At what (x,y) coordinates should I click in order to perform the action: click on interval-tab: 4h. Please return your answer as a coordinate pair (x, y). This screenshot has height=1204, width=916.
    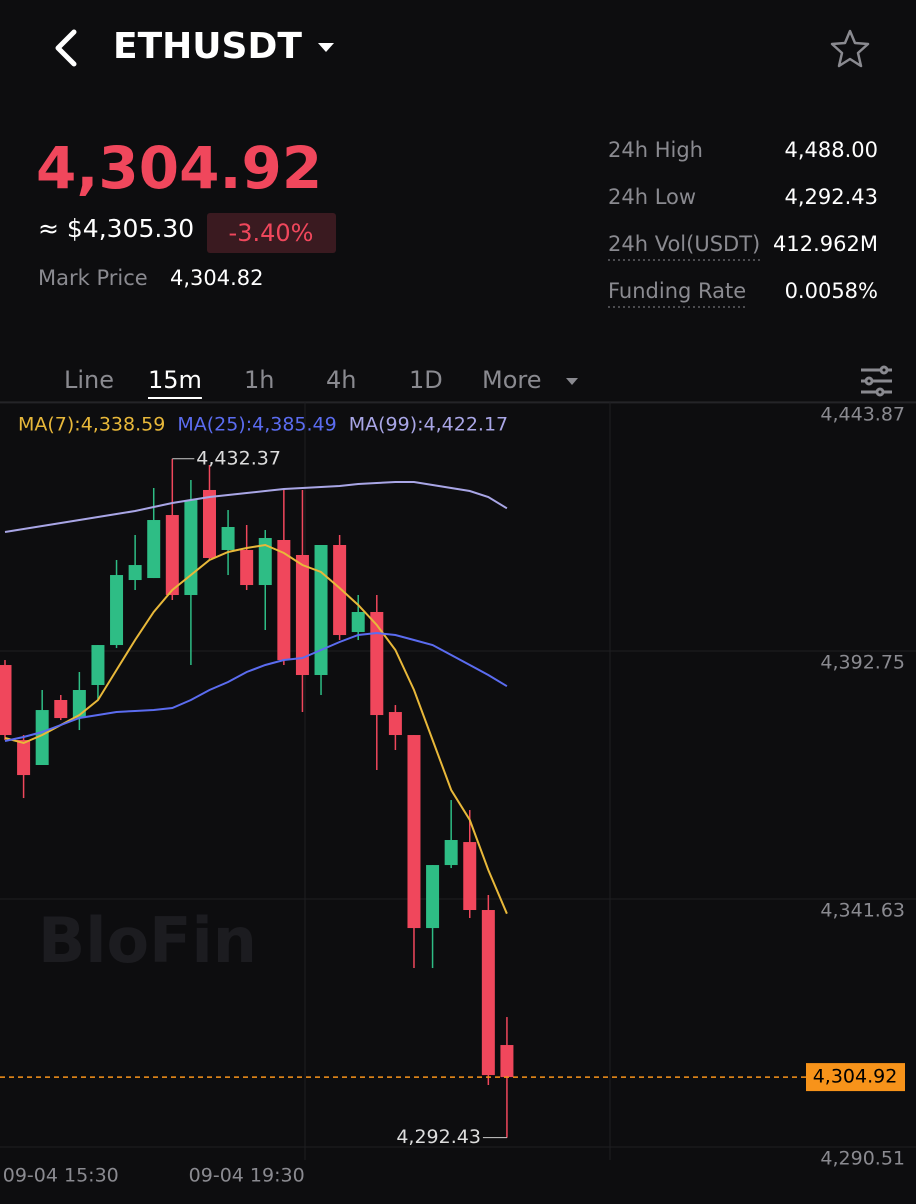
    Looking at the image, I should click on (341, 380).